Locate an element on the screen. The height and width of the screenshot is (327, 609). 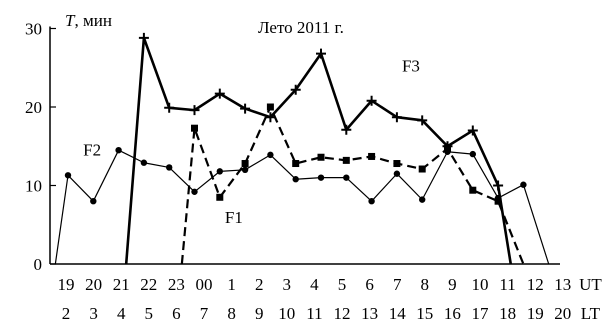
y-ticks: 0 10 20 30 is located at coordinates (40, 147).